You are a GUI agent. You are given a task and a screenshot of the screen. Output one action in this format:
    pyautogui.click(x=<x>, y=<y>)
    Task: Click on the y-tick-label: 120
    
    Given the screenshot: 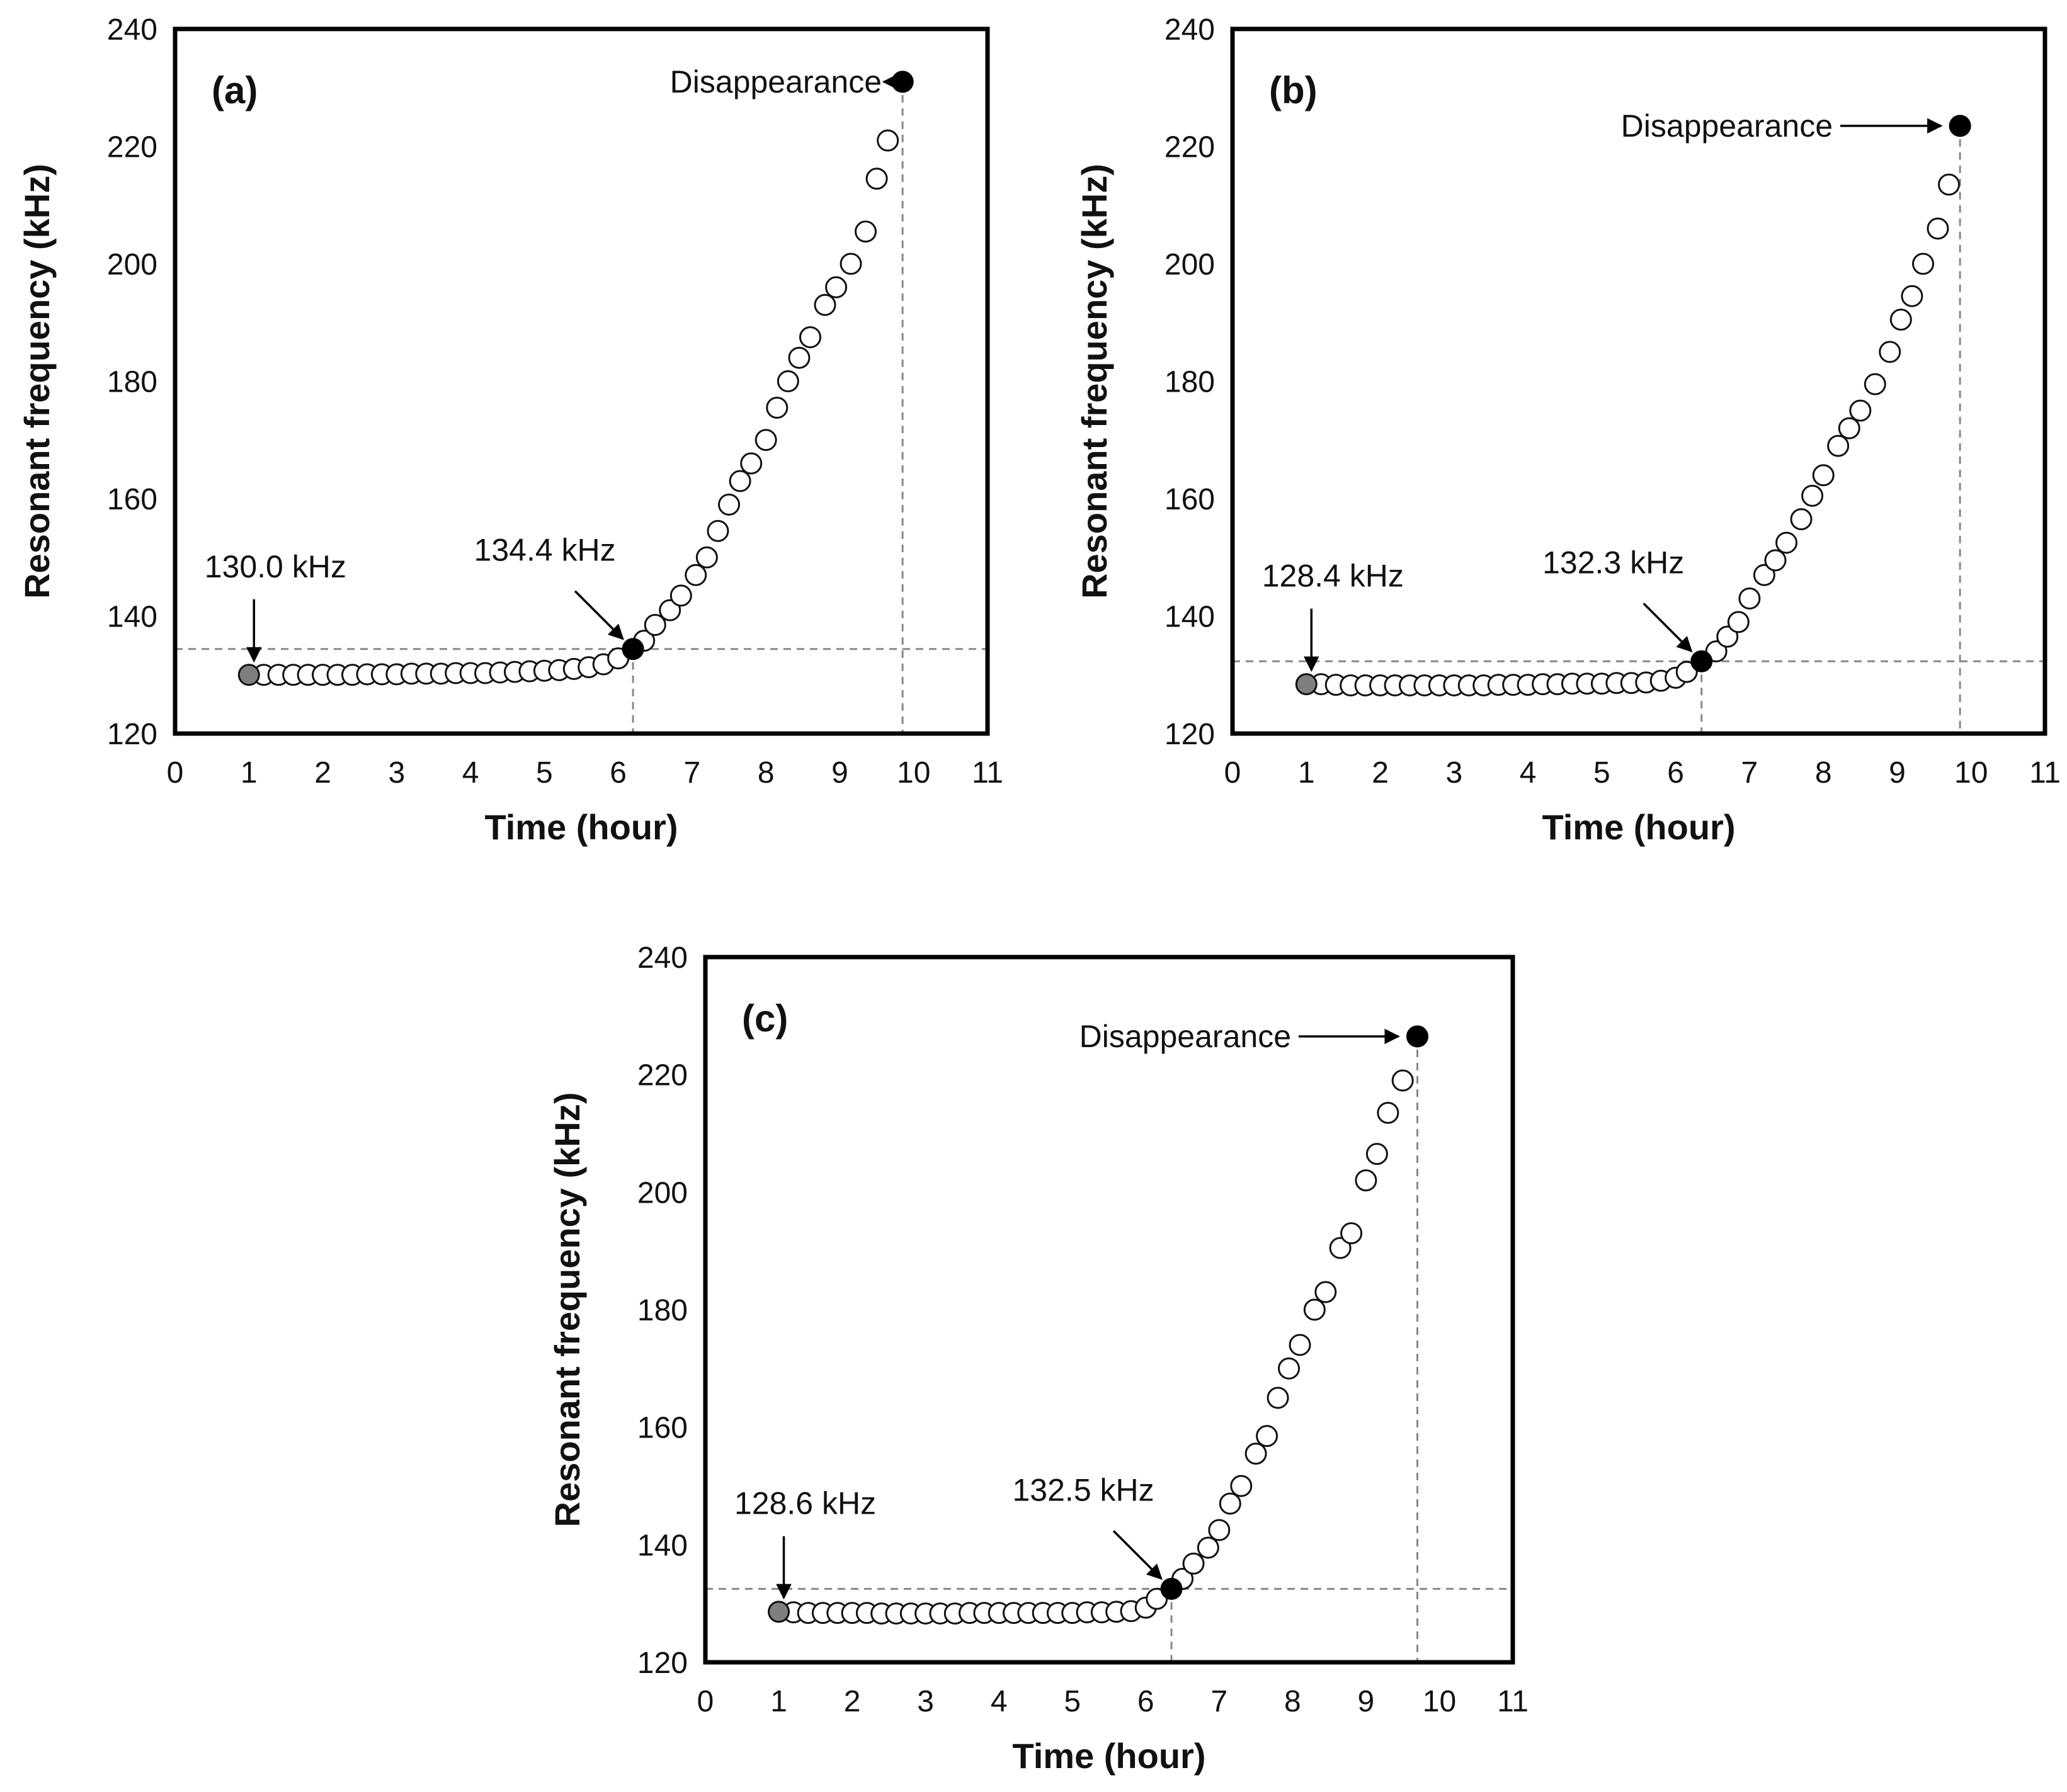 What is the action you would take?
    pyautogui.click(x=132, y=734)
    